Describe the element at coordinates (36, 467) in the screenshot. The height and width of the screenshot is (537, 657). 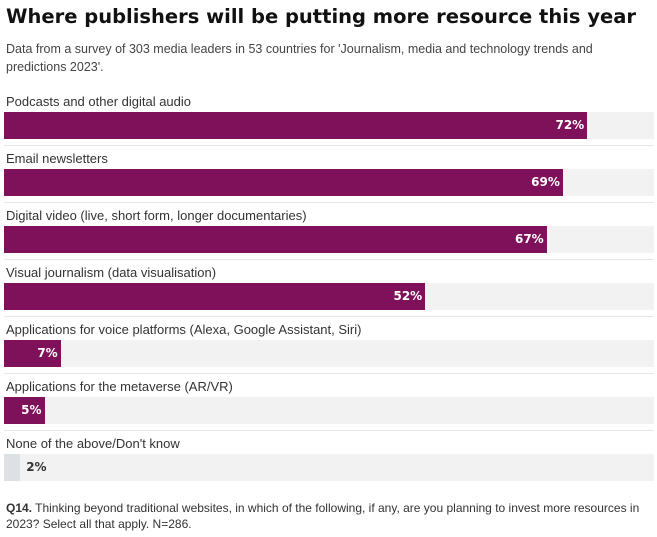
I see `value-label: 2%` at that location.